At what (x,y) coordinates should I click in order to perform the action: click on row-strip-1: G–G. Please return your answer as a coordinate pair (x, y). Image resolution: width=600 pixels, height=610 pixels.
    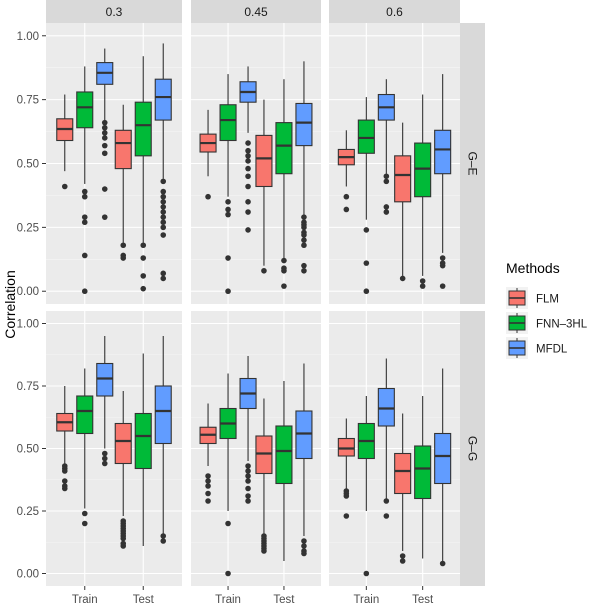
    Looking at the image, I should click on (472, 448).